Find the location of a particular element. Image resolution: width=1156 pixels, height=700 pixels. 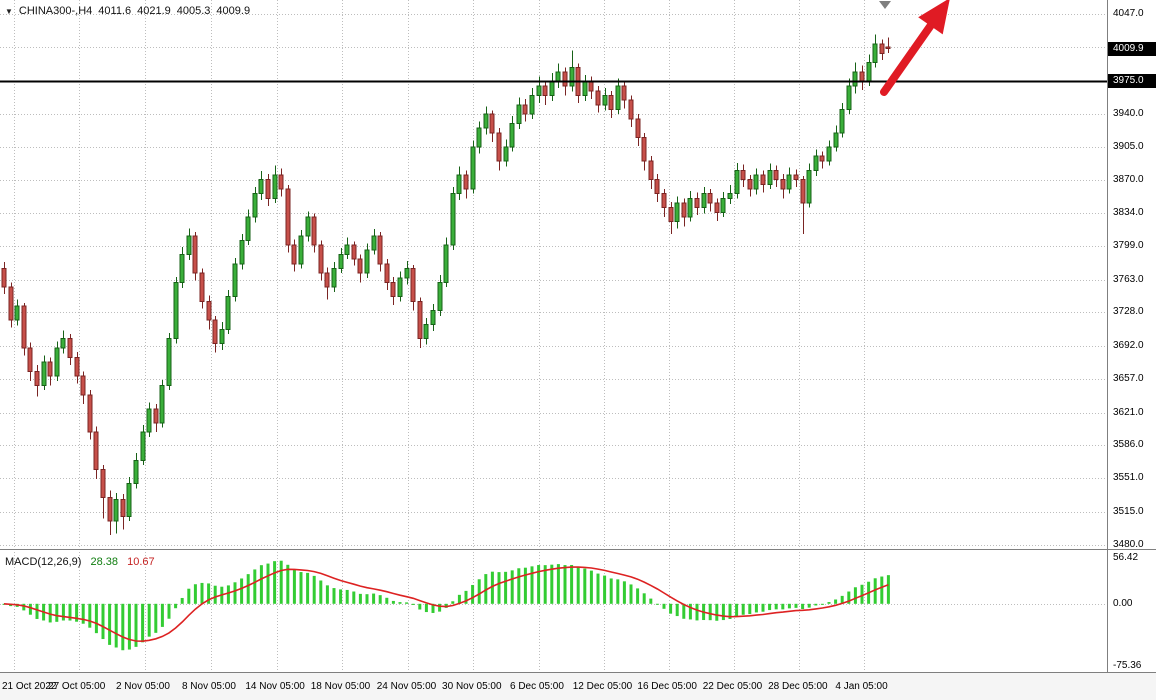

macd-name: MACD(12,26,9) is located at coordinates (43, 562).